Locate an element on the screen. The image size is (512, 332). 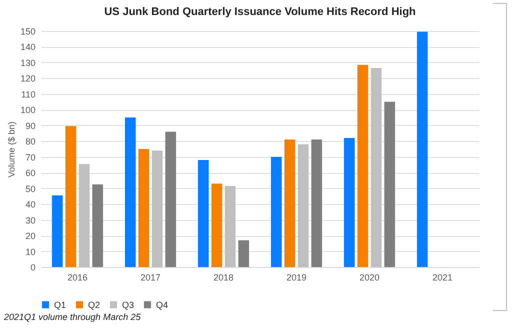
y-tick-label: 90 is located at coordinates (30, 125).